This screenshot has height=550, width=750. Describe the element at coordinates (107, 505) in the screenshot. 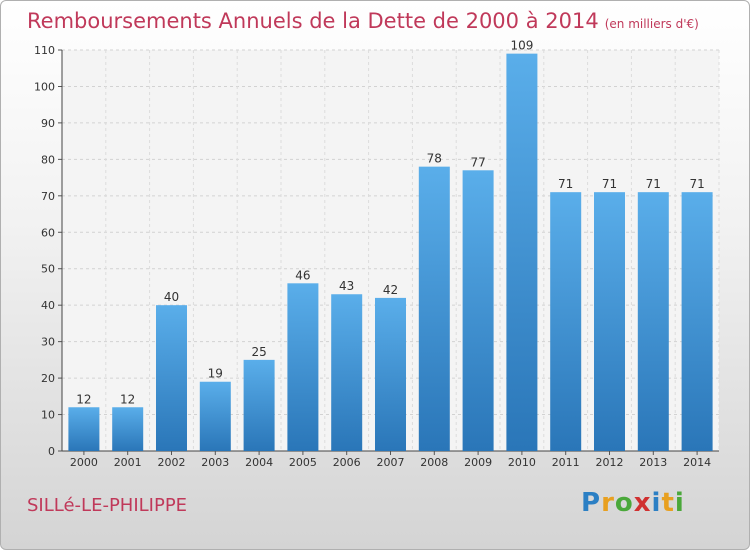

I see `town-name: SILLé-LE-PHILIPPE` at that location.